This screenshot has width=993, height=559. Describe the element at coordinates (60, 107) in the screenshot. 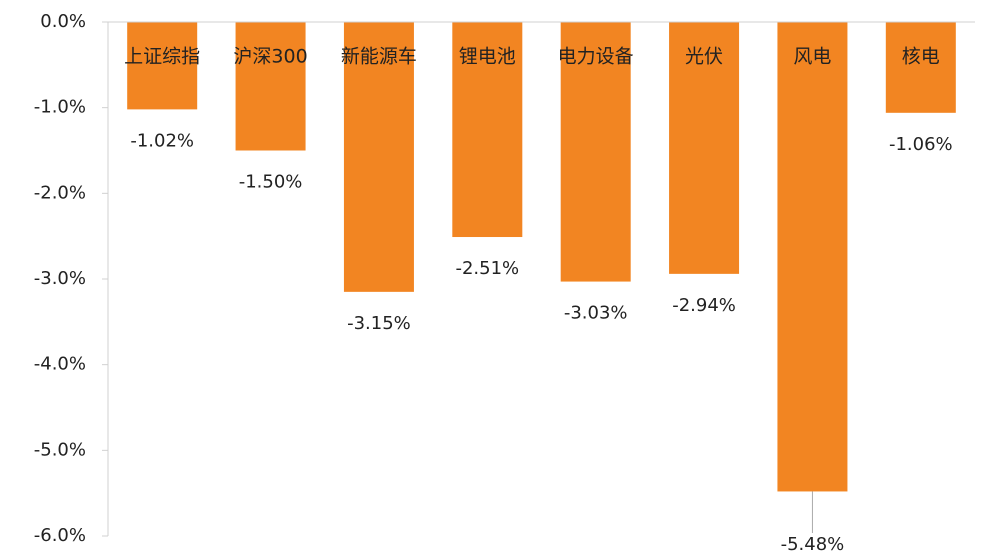

I see `y-tick-label: -1.0%` at that location.